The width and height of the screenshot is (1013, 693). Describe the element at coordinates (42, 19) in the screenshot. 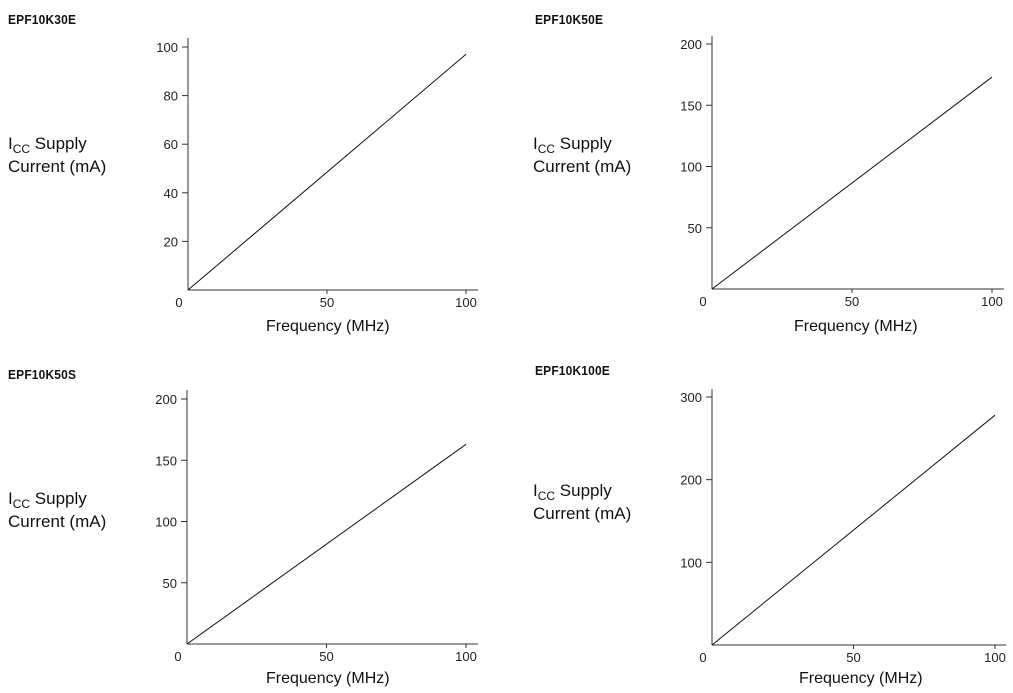

I see `chart-title: EPF10K30E` at that location.